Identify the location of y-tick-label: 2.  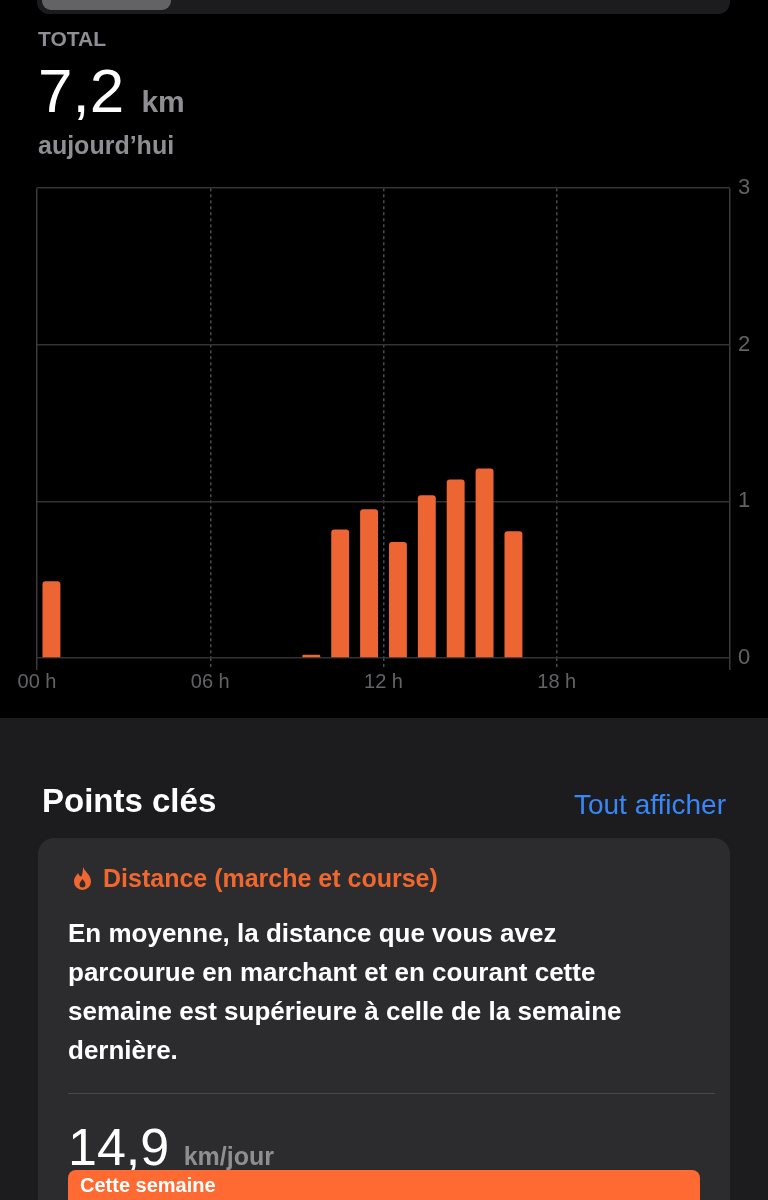
(744, 343).